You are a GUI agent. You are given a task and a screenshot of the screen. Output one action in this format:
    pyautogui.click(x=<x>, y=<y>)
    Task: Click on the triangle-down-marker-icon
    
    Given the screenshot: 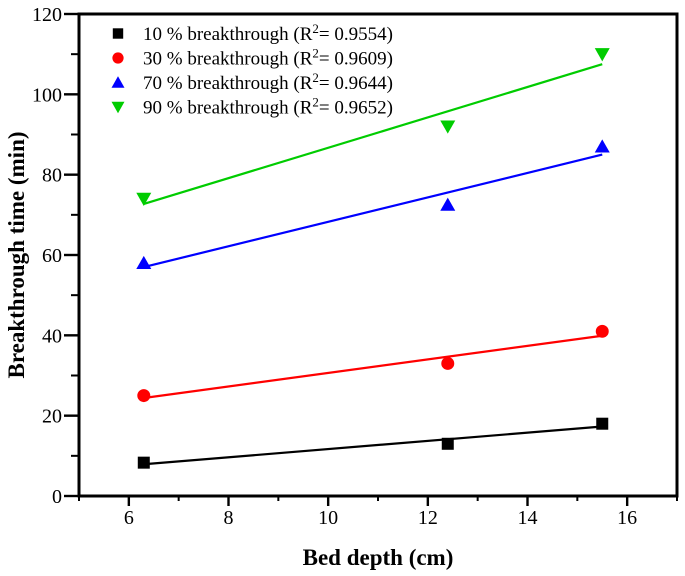 What is the action you would take?
    pyautogui.click(x=118, y=107)
    